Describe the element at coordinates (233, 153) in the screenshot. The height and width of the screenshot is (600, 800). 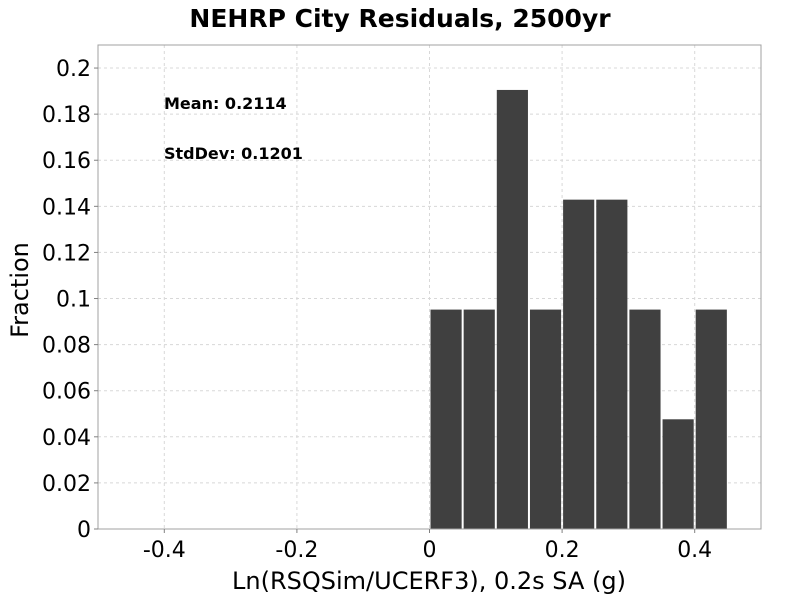
I see `stddev-annotation: StdDev: 0.1201` at that location.